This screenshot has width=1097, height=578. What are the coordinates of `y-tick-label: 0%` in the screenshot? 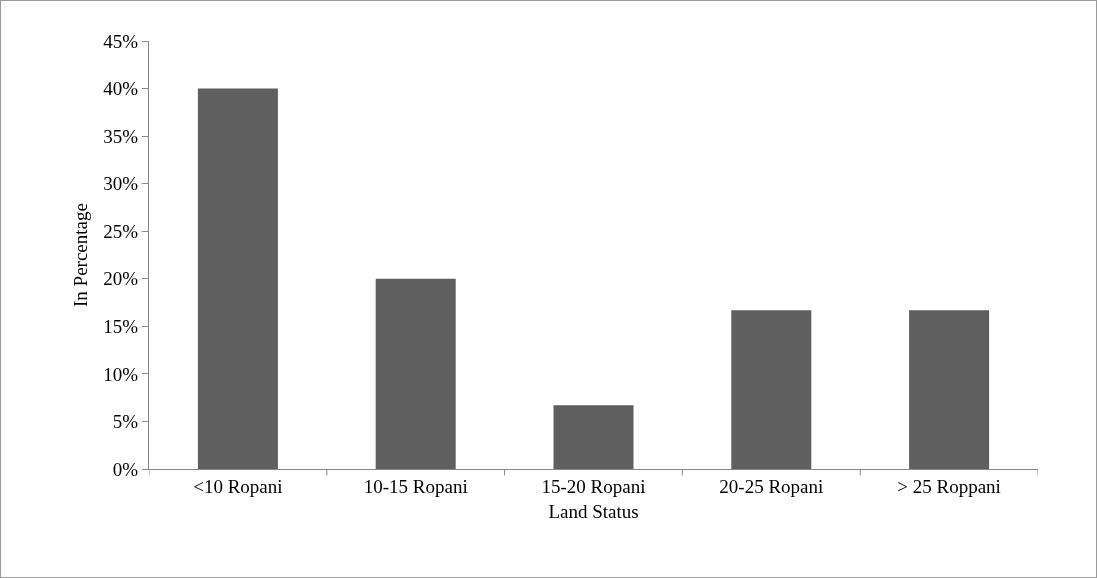 It's located at (125, 469).